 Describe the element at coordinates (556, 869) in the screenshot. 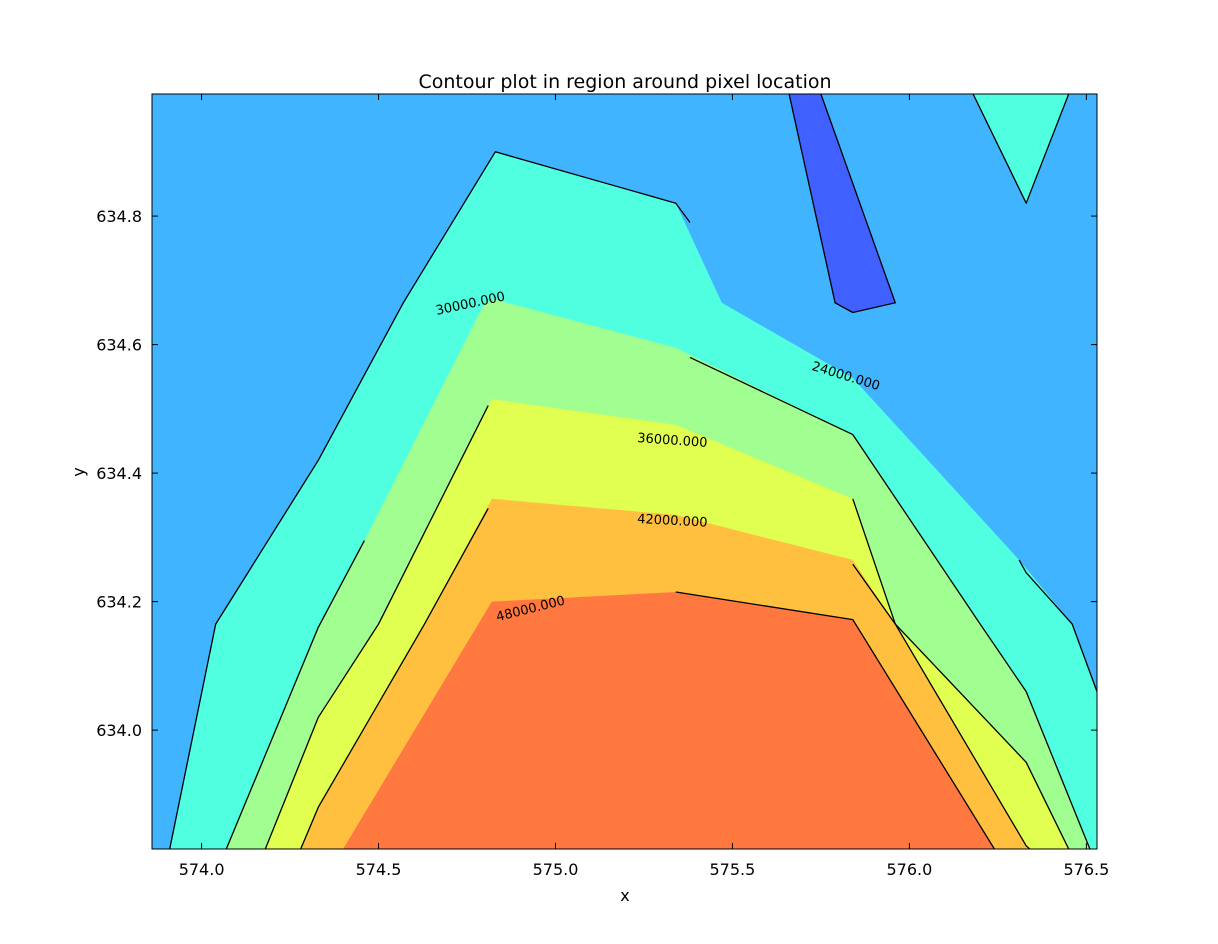

I see `x-tick-label: 575.0` at that location.